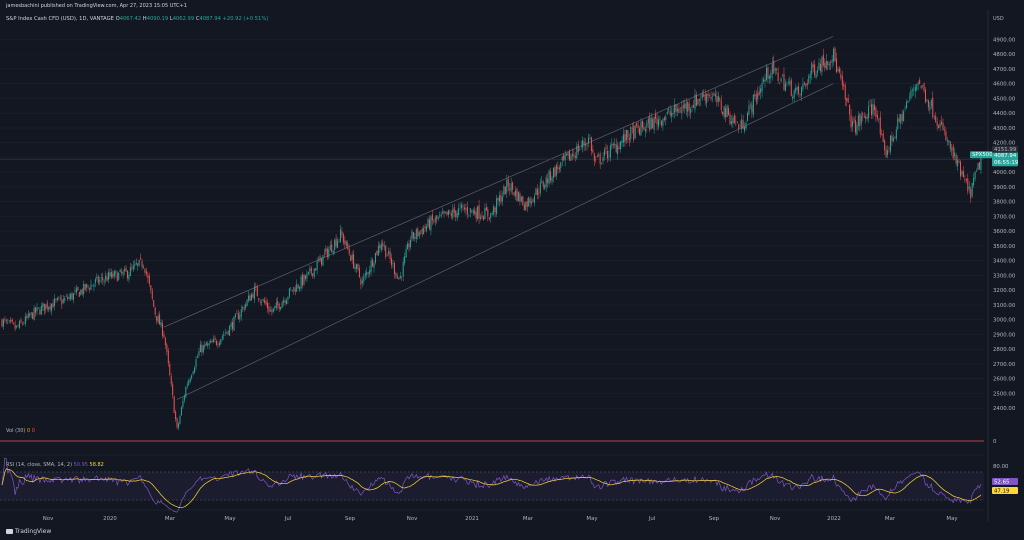 Image resolution: width=1024 pixels, height=540 pixels. Describe the element at coordinates (28, 531) in the screenshot. I see `tradingview-logo: TradingView` at that location.